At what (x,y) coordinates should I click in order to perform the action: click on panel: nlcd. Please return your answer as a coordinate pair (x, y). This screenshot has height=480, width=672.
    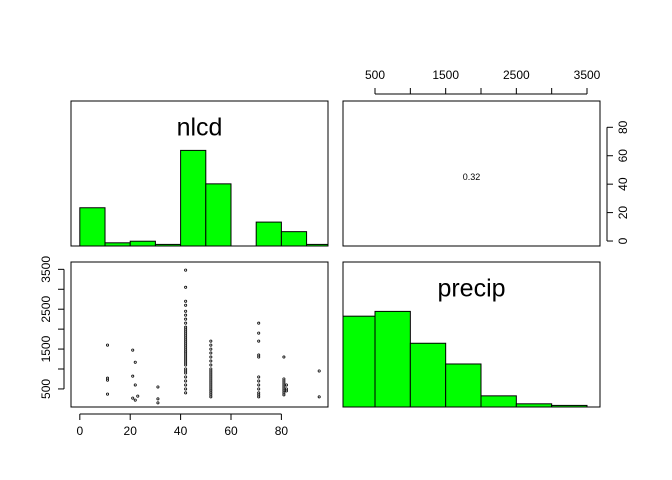
    Looking at the image, I should click on (199, 173).